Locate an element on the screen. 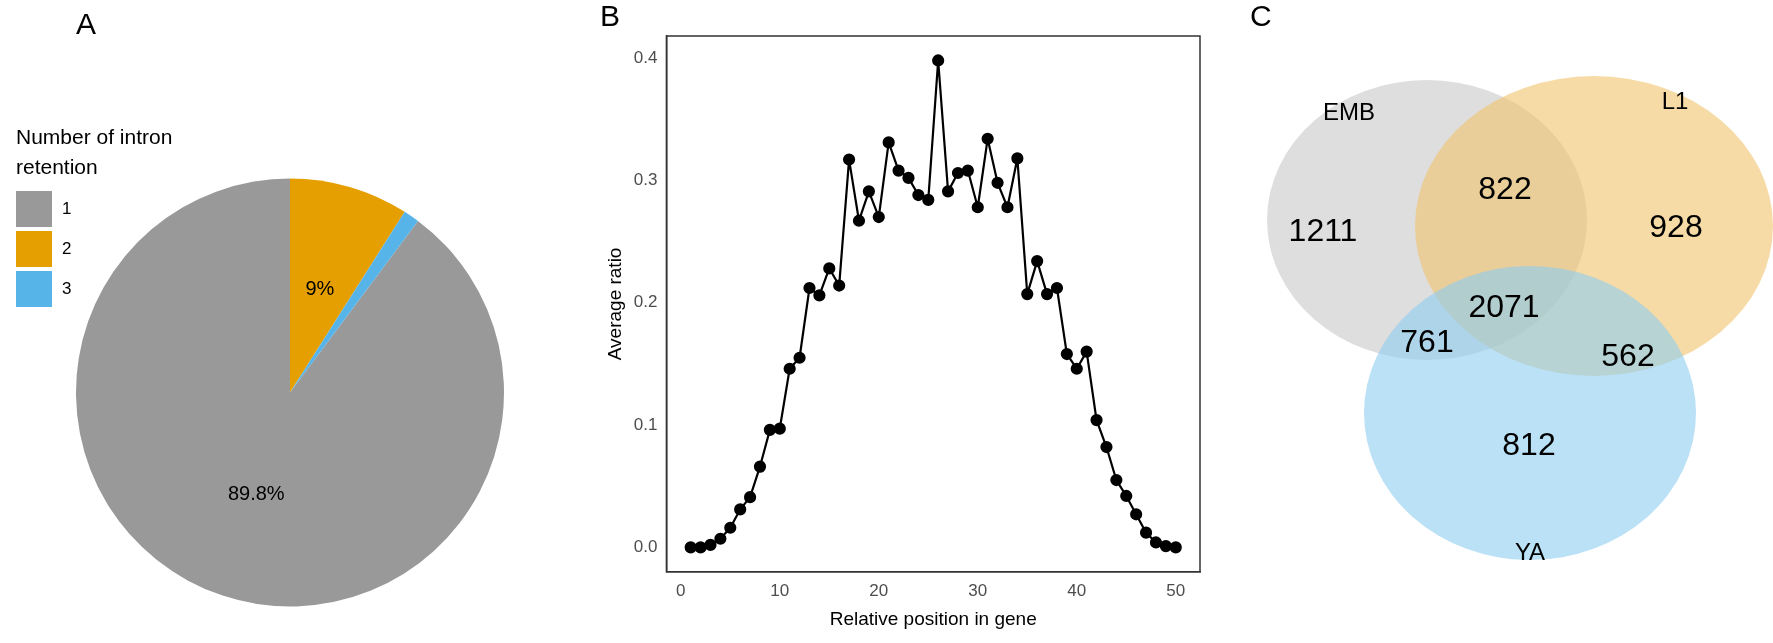 The width and height of the screenshot is (1773, 643). data-label: 9% is located at coordinates (320, 288).